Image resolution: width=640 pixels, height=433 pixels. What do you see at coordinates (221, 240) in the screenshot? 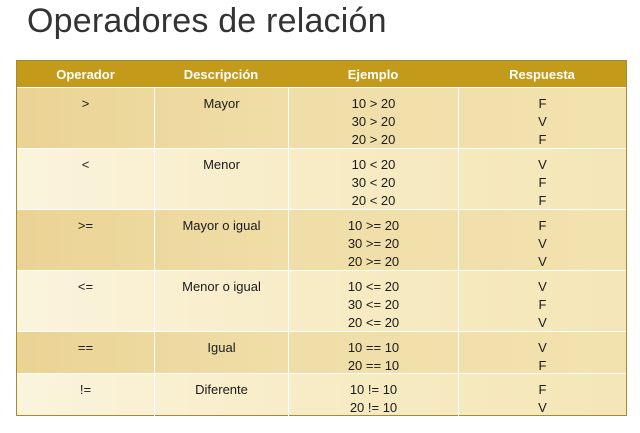
I see `description-cell: Mayor o igual` at bounding box center [221, 240].